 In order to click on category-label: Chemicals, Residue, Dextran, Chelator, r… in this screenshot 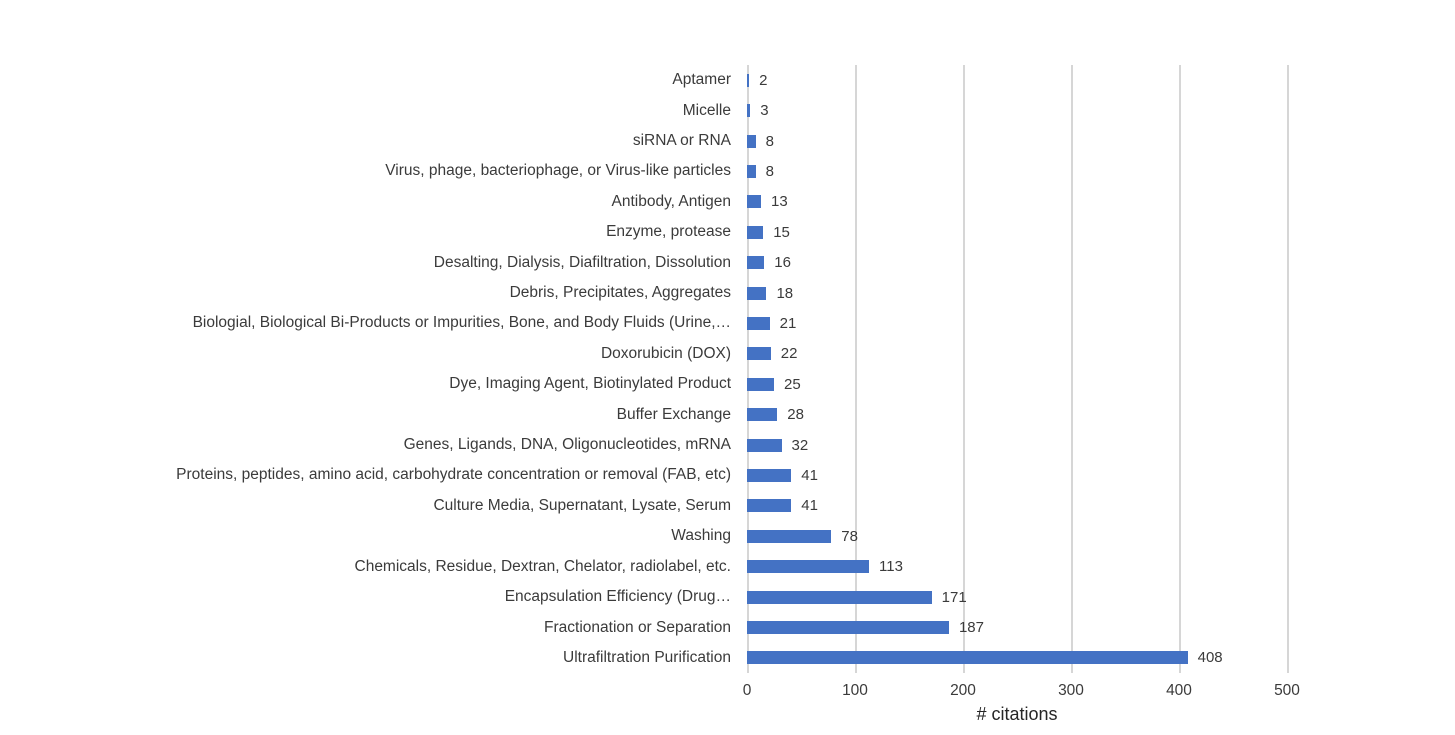, I will do `click(543, 566)`.